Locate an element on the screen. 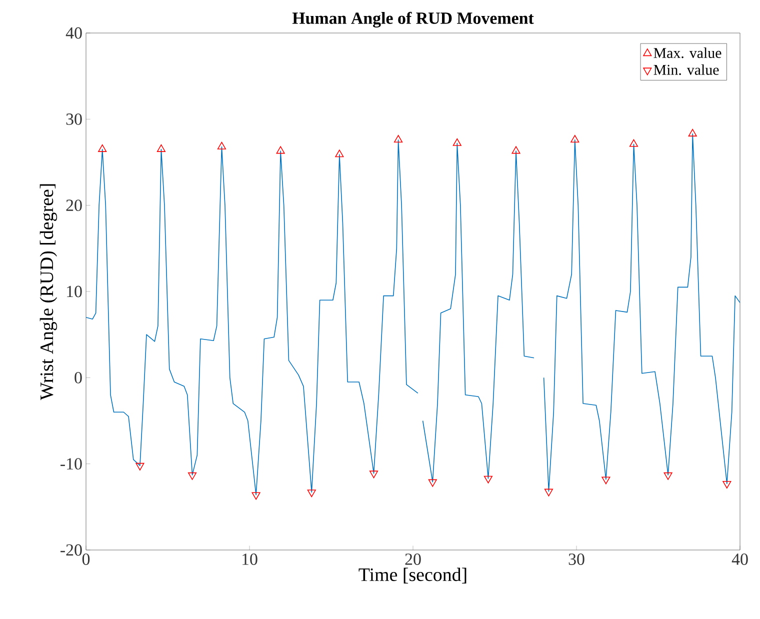  x-tick-label: 20 is located at coordinates (413, 559).